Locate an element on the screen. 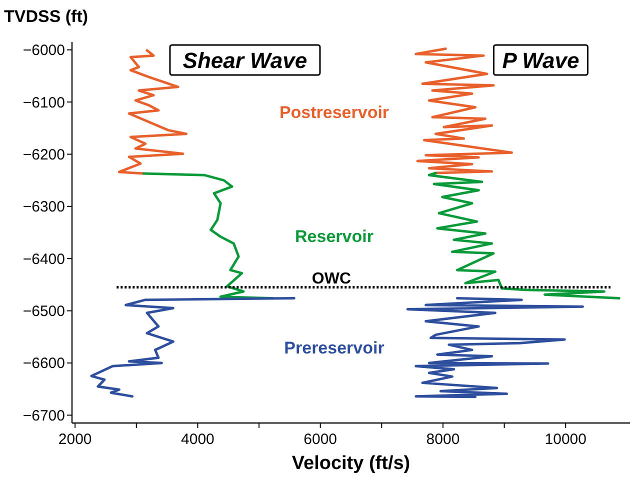 This screenshot has height=477, width=634. y-tick-label: −6200 is located at coordinates (43, 155).